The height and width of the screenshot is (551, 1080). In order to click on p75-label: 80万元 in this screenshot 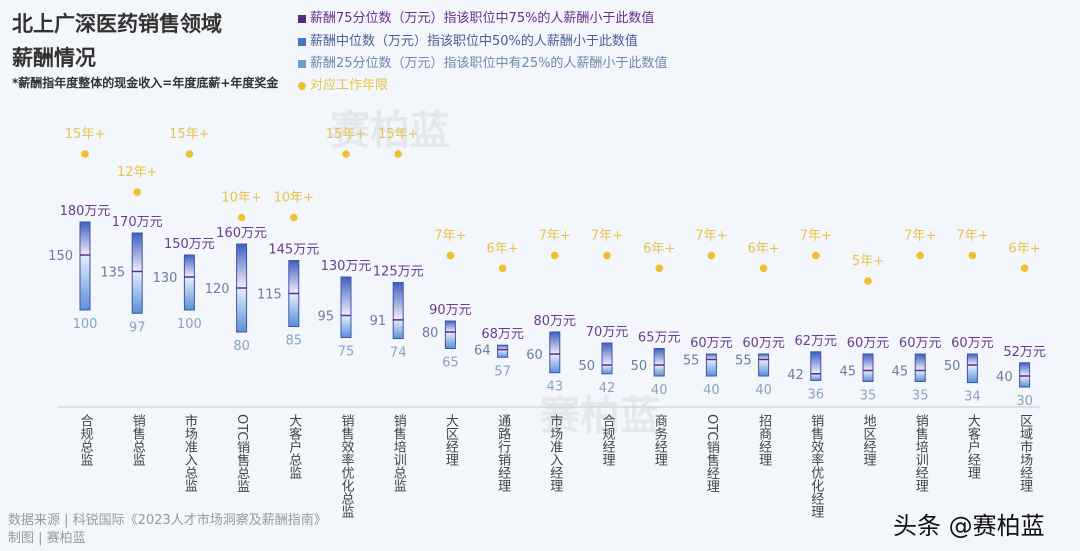, I will do `click(555, 321)`.